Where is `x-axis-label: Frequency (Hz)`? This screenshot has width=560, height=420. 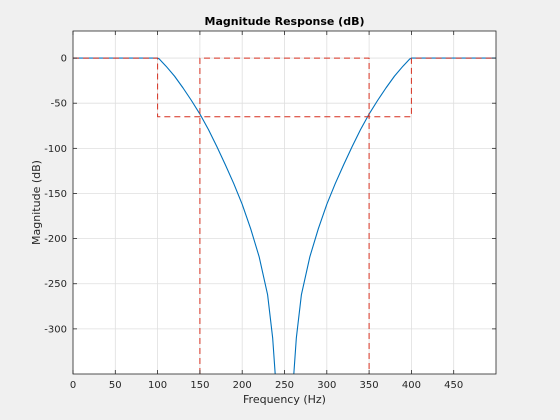
x-axis-label: Frequency (Hz) is located at coordinates (284, 399).